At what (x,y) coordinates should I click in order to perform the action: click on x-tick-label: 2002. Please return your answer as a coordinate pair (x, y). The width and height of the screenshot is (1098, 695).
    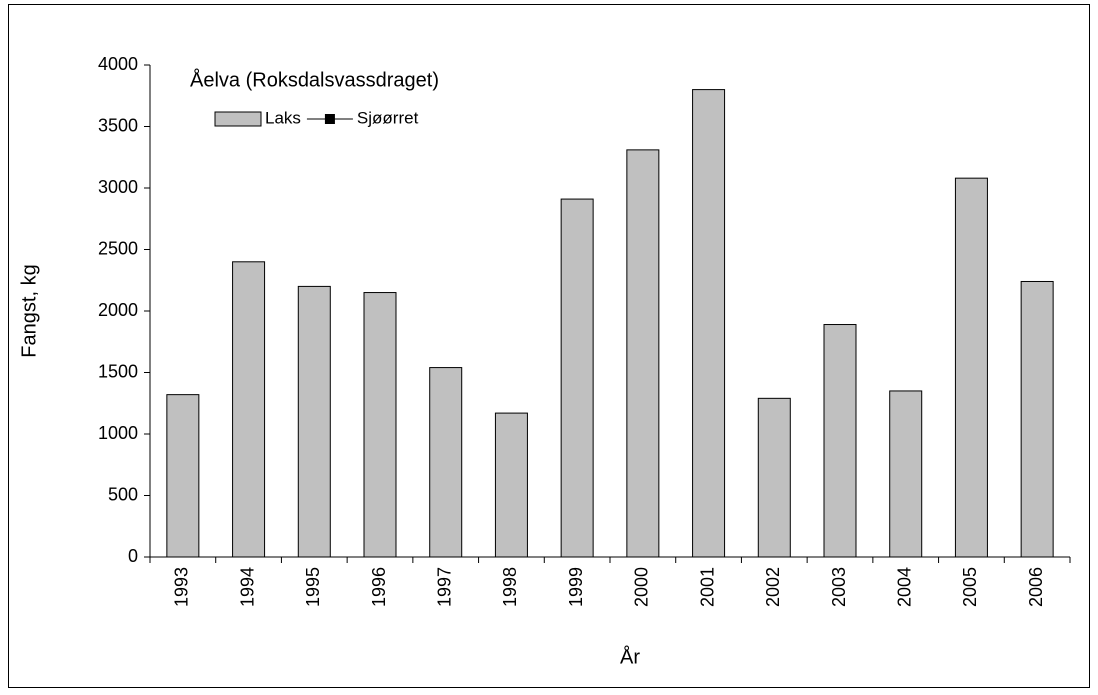
    Looking at the image, I should click on (773, 587).